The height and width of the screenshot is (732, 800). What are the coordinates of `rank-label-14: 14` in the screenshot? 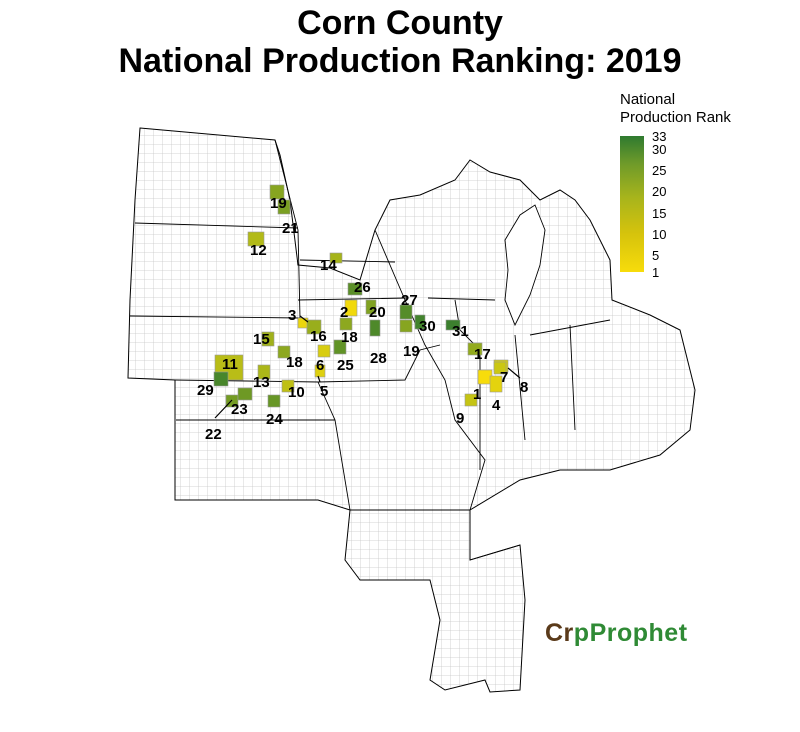 It's located at (328, 265).